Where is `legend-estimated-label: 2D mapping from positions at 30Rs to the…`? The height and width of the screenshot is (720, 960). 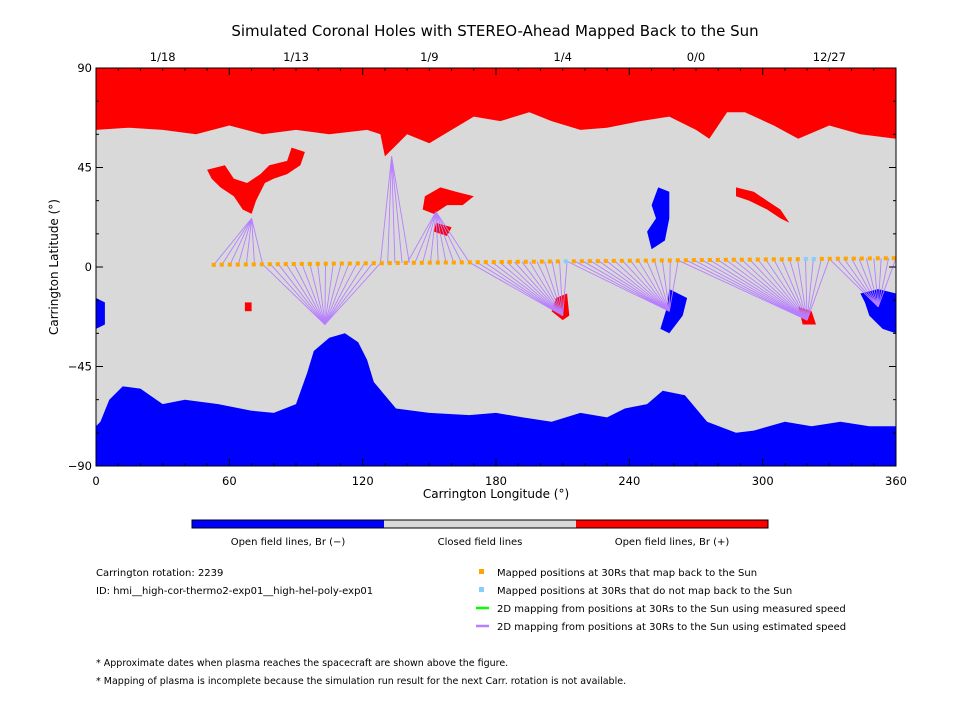 legend-estimated-label: 2D mapping from positions at 30Rs to the… is located at coordinates (671, 627).